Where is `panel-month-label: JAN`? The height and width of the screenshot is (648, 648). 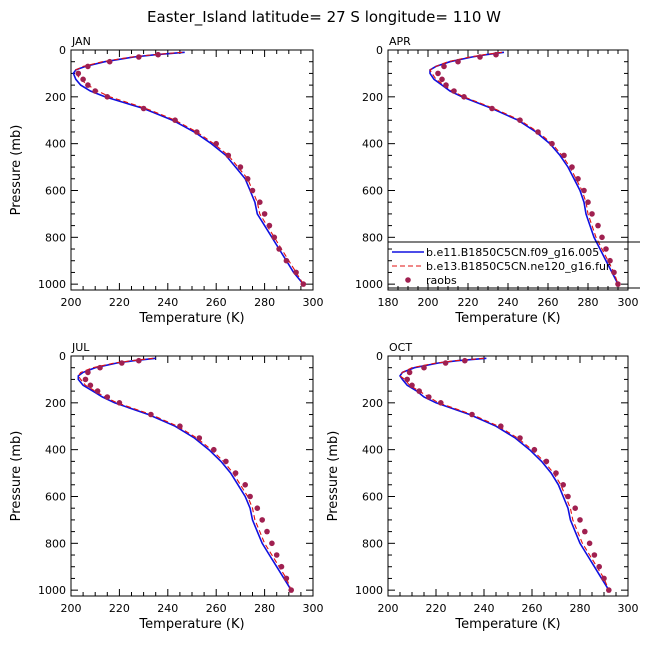 panel-month-label: JAN is located at coordinates (81, 41).